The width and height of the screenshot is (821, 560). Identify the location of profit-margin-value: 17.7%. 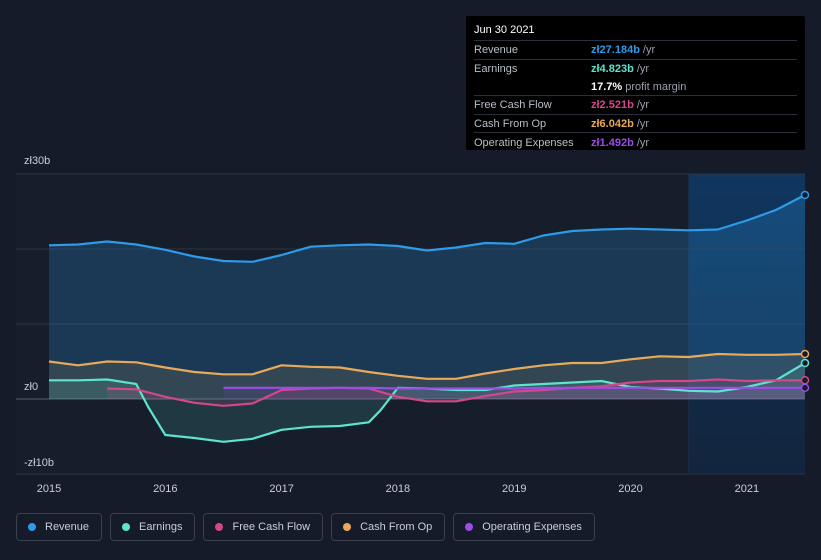
(607, 86).